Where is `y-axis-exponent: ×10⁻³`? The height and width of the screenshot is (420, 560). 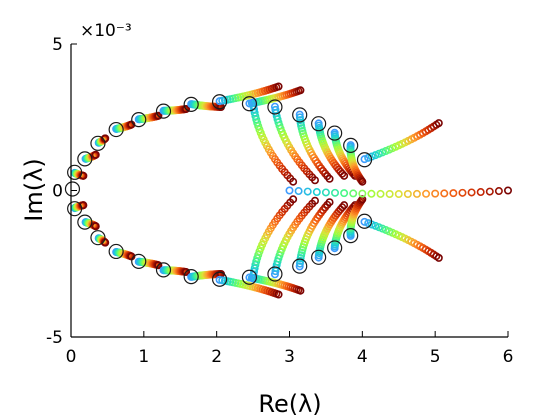
y-axis-exponent: ×10⁻³ is located at coordinates (106, 31).